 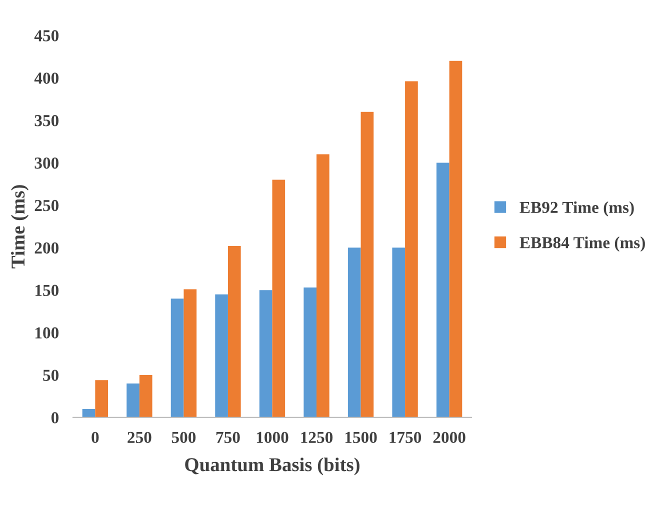 I want to click on y-tick-label: 350, so click(x=46, y=120).